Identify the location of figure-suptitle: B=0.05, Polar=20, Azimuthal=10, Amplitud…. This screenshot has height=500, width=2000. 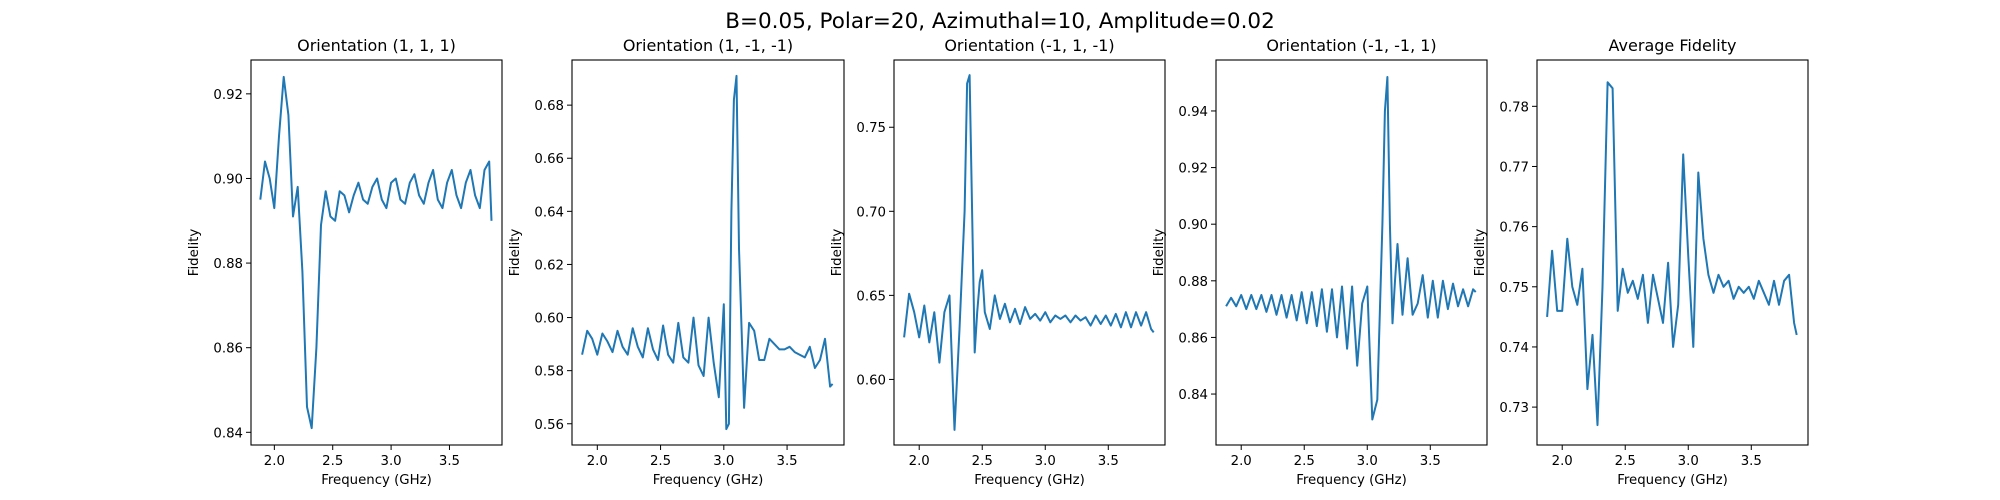
(1000, 21).